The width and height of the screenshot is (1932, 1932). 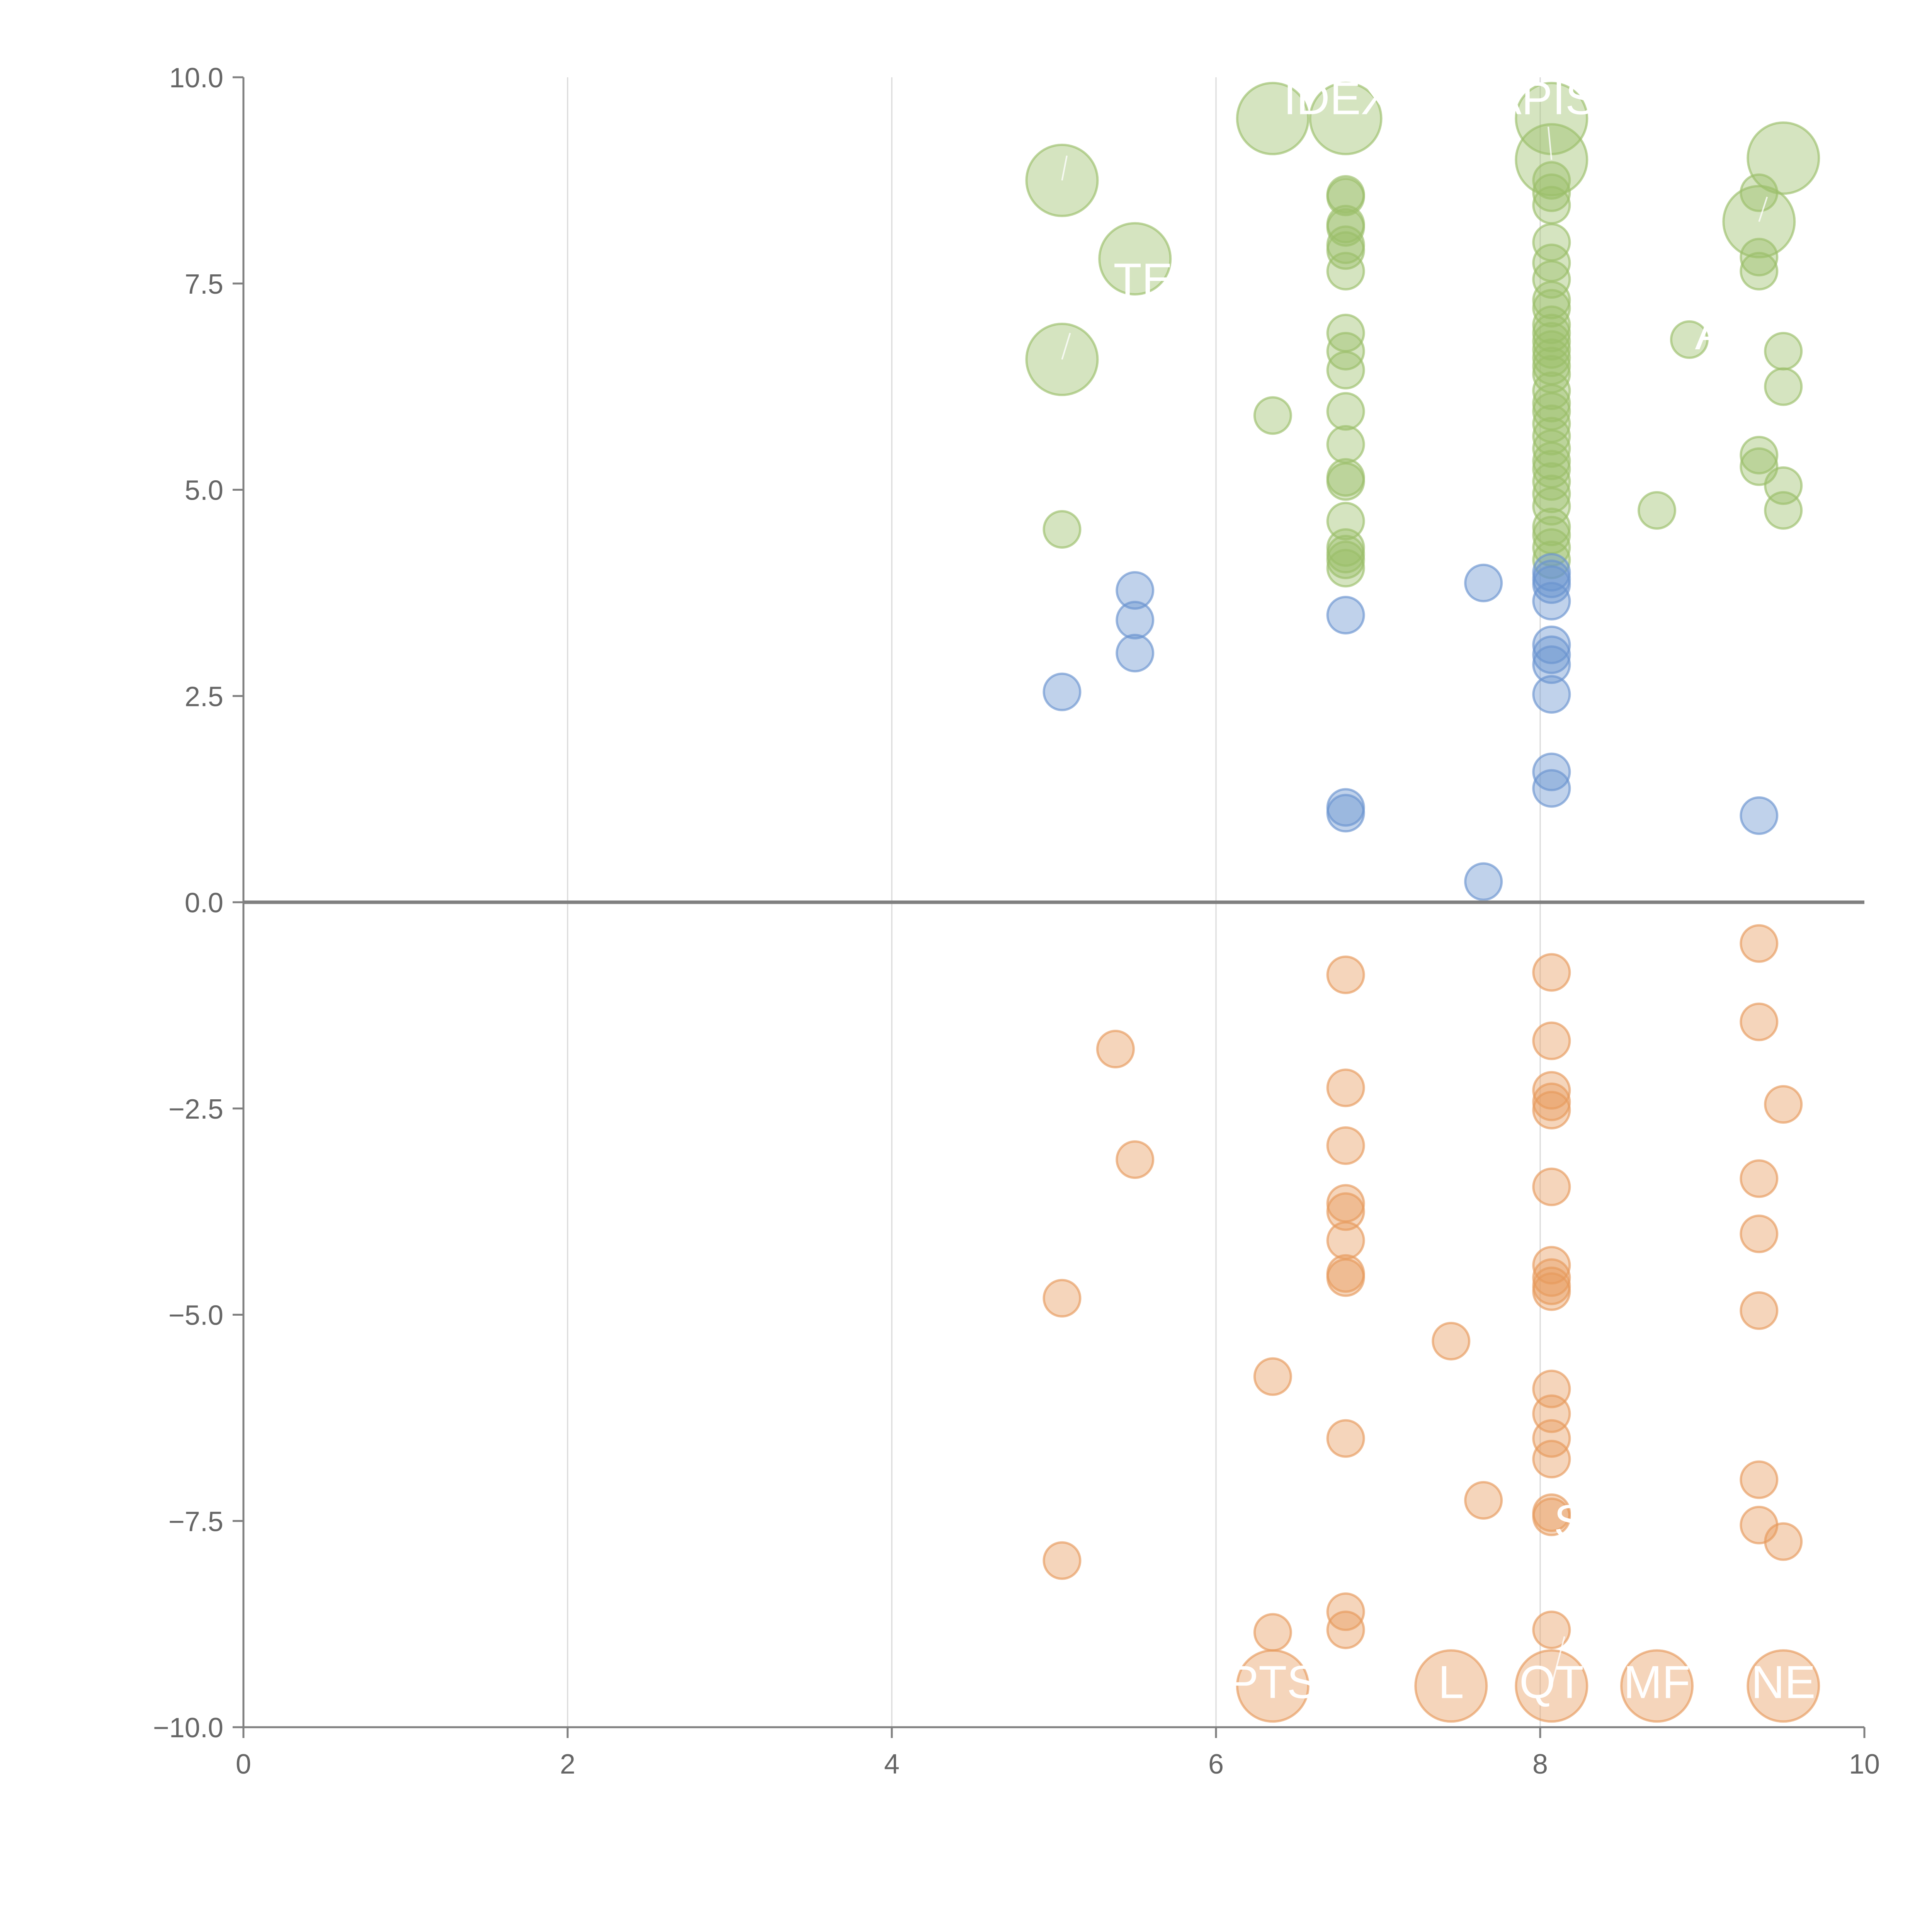 I want to click on callout-label: TE, so click(x=1143, y=280).